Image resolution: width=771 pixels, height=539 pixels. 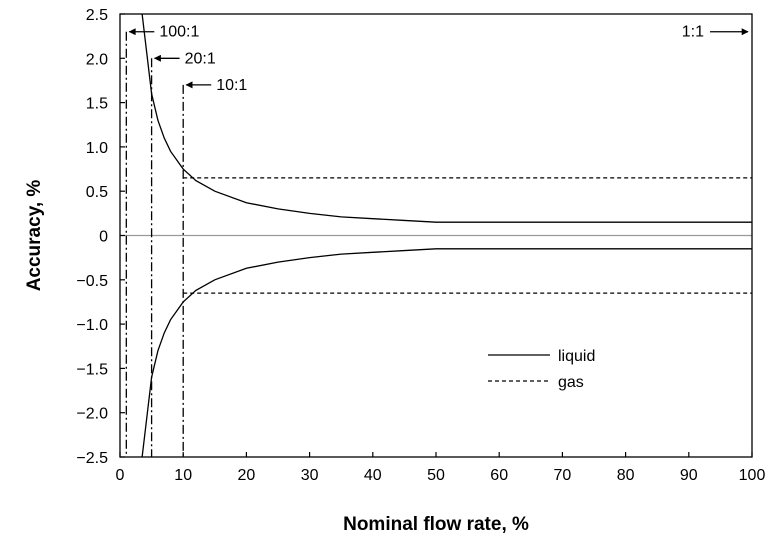 What do you see at coordinates (231, 85) in the screenshot?
I see `turndown-label-10-1: 10:1` at bounding box center [231, 85].